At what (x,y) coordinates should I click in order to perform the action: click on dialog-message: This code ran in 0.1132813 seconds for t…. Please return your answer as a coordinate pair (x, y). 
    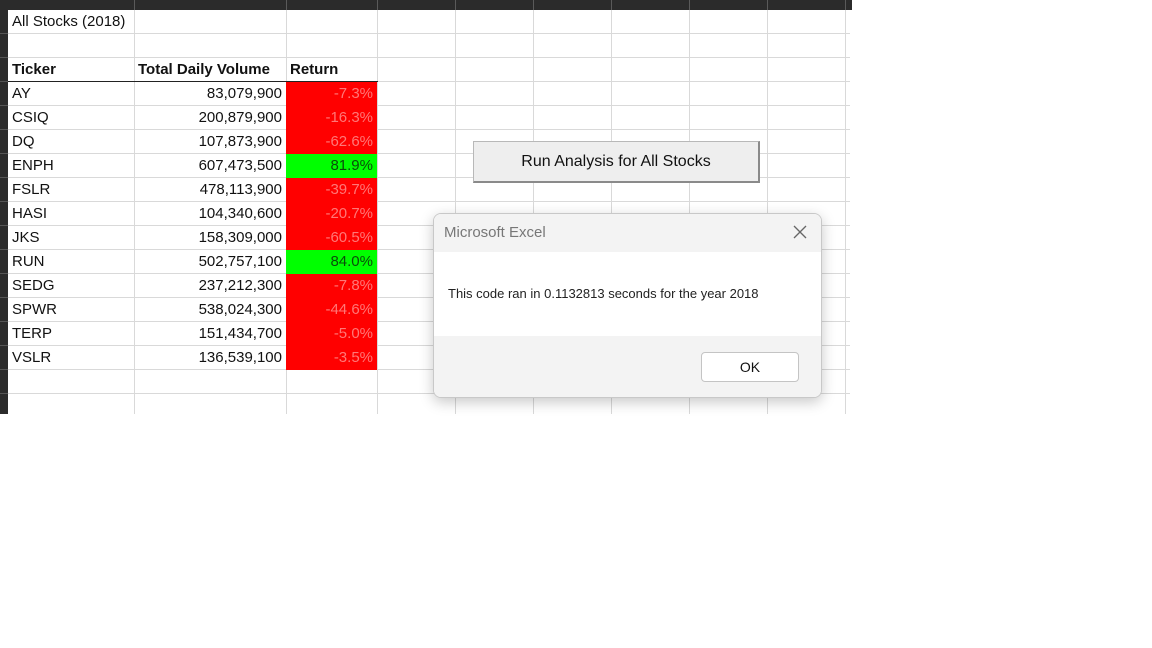
    Looking at the image, I should click on (603, 293).